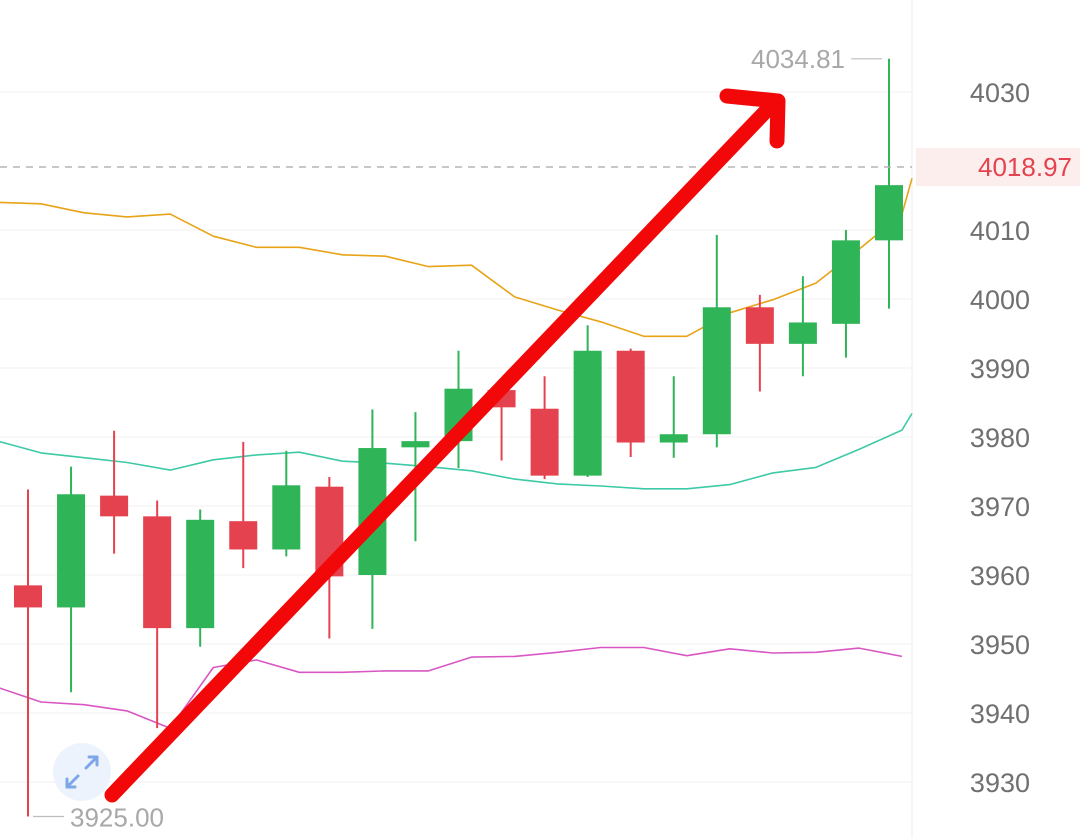 This screenshot has height=838, width=1080. Describe the element at coordinates (1000, 369) in the screenshot. I see `y-tick-label: 3990` at that location.